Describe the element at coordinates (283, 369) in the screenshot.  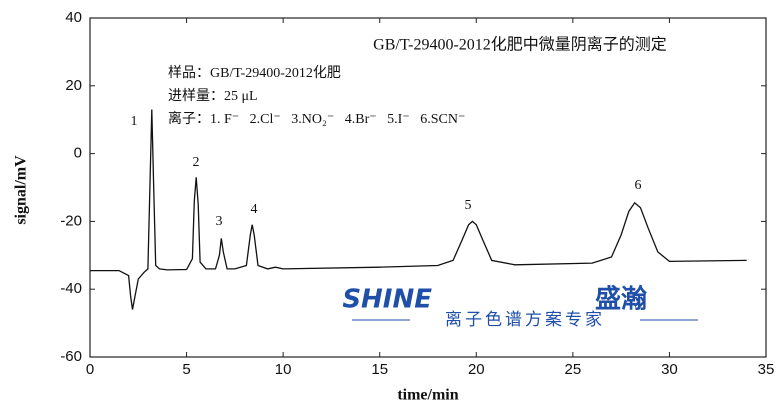
I see `x-tick-label: 10` at that location.